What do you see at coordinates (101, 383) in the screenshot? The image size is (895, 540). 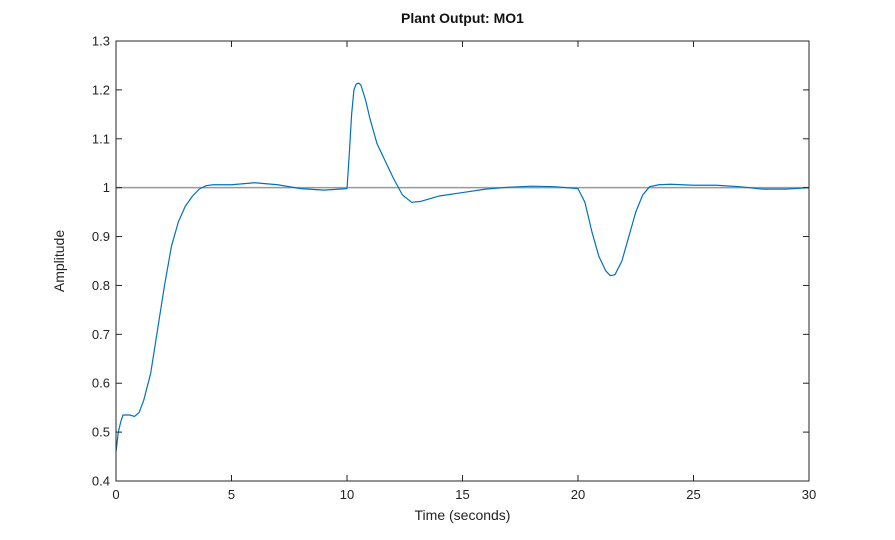 I see `y-tick-label: 0.6` at bounding box center [101, 383].